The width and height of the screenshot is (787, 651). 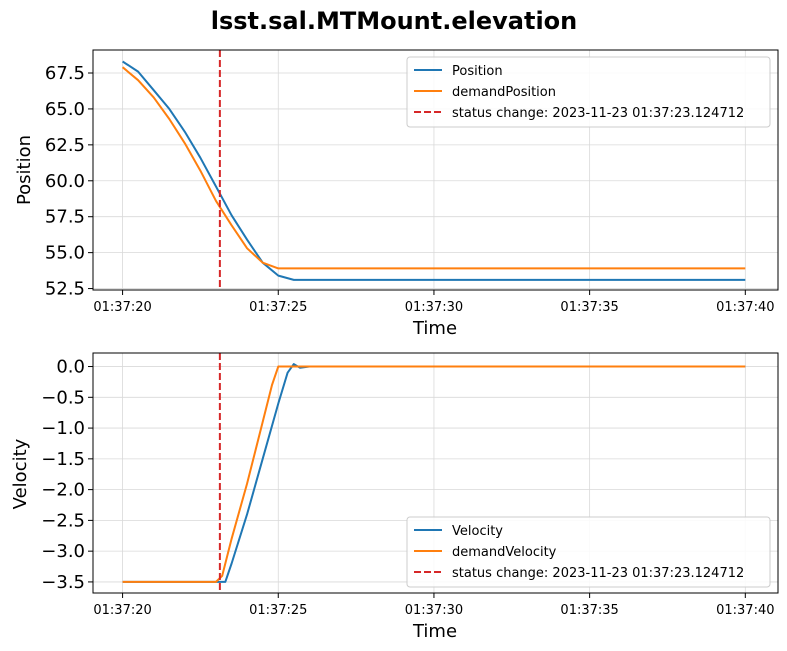 What do you see at coordinates (434, 307) in the screenshot?
I see `position-x-tick-label: 01:37:30` at bounding box center [434, 307].